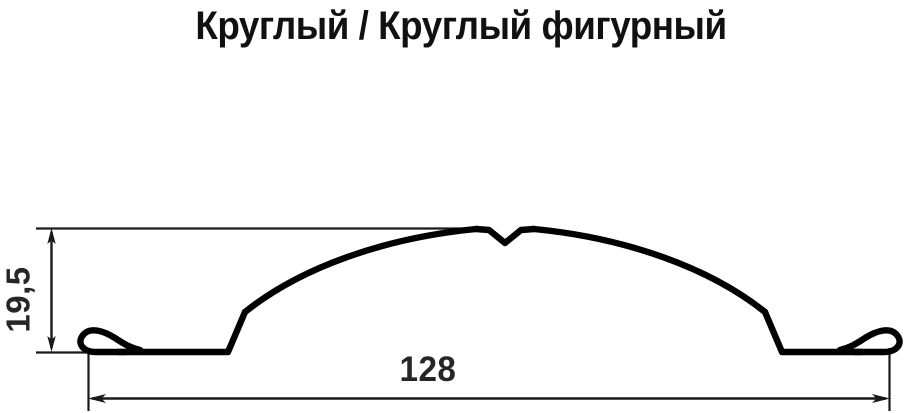 This screenshot has width=922, height=413. Describe the element at coordinates (360, 270) in the screenshot. I see `profile-crown-left` at that location.